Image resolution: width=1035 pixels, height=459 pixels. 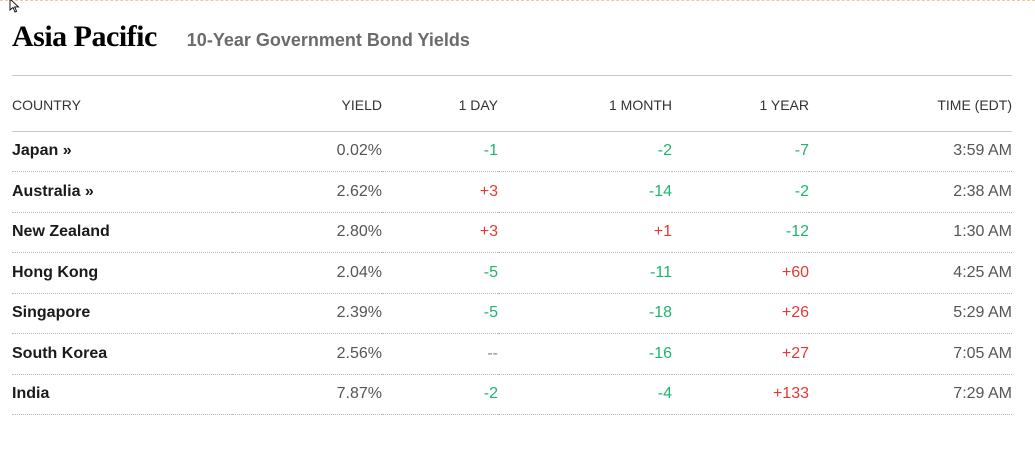 What do you see at coordinates (910, 313) in the screenshot?
I see `time-cell: 5:29 AM` at bounding box center [910, 313].